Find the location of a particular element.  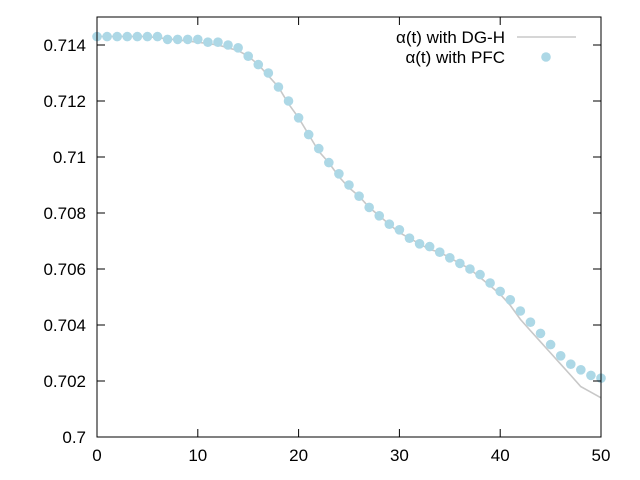

x-tick-label: 40 is located at coordinates (500, 455).